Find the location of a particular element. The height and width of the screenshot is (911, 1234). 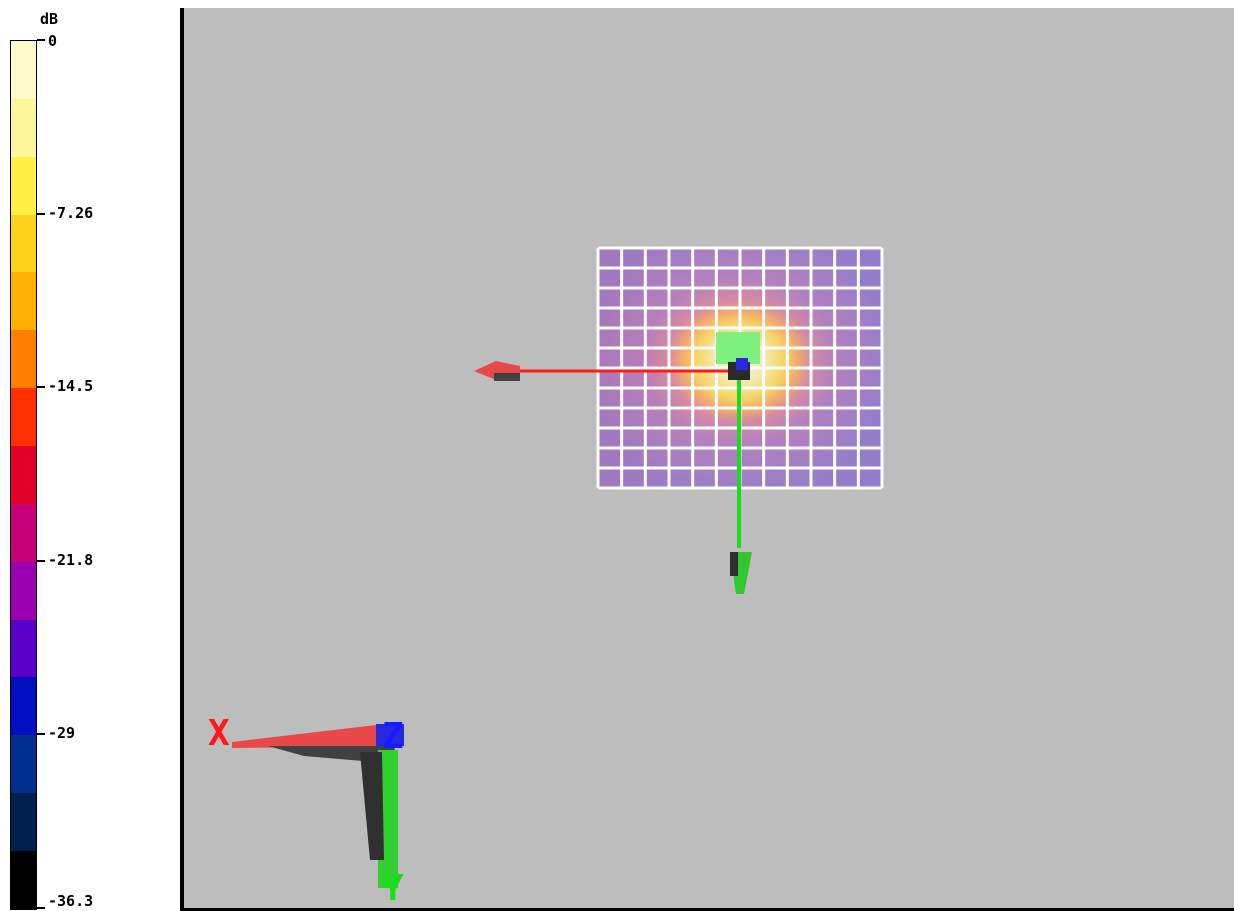

colorbar is located at coordinates (23, 475).